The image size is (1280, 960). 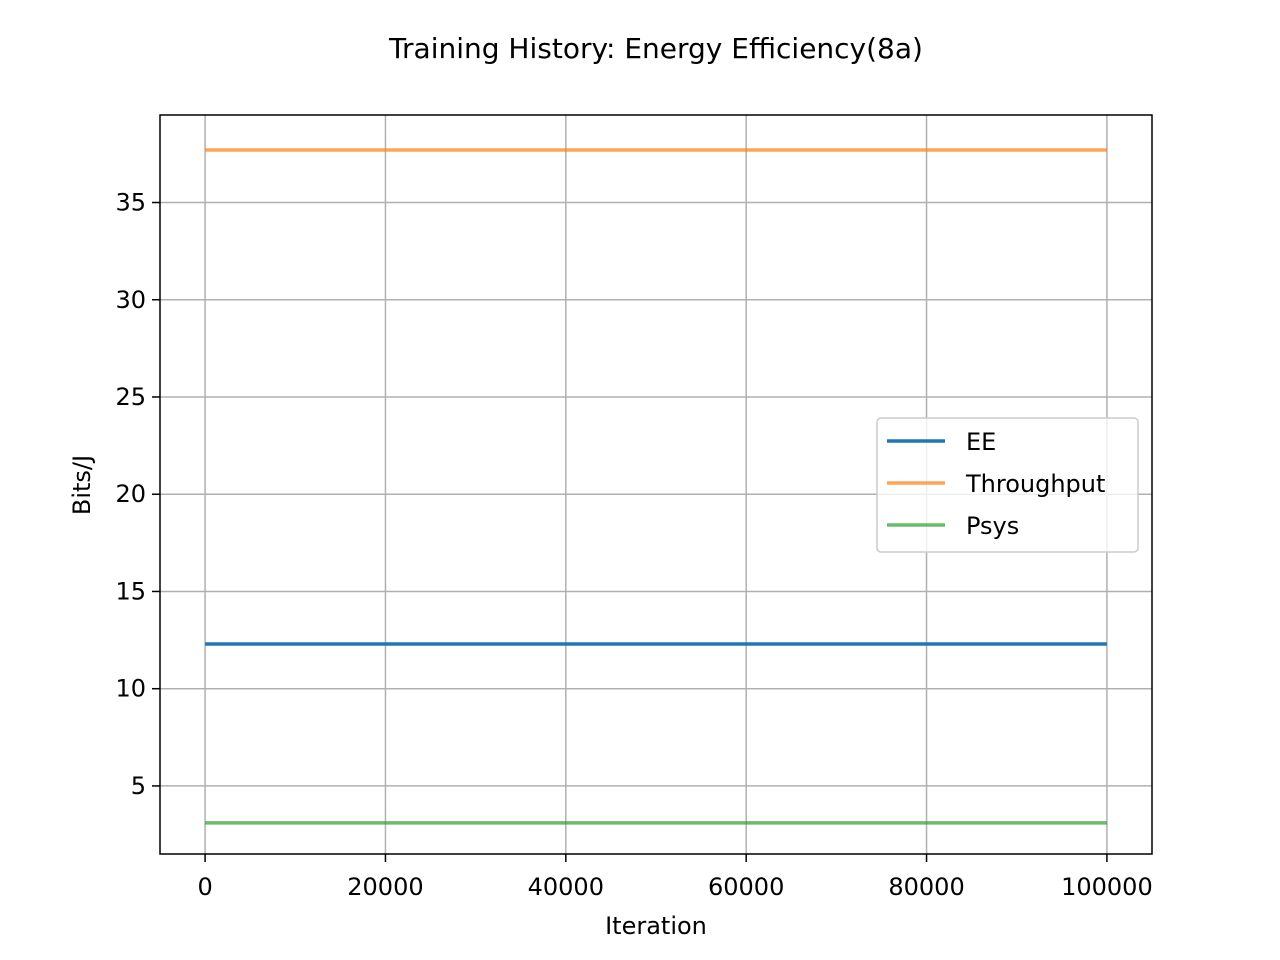 I want to click on y-tick-label: 35, so click(x=130, y=203).